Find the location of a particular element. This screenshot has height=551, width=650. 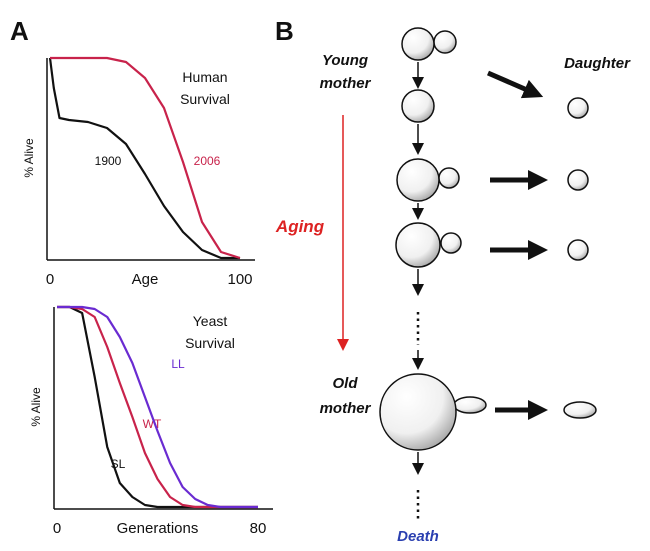

series-label: 1900 is located at coordinates (108, 161).